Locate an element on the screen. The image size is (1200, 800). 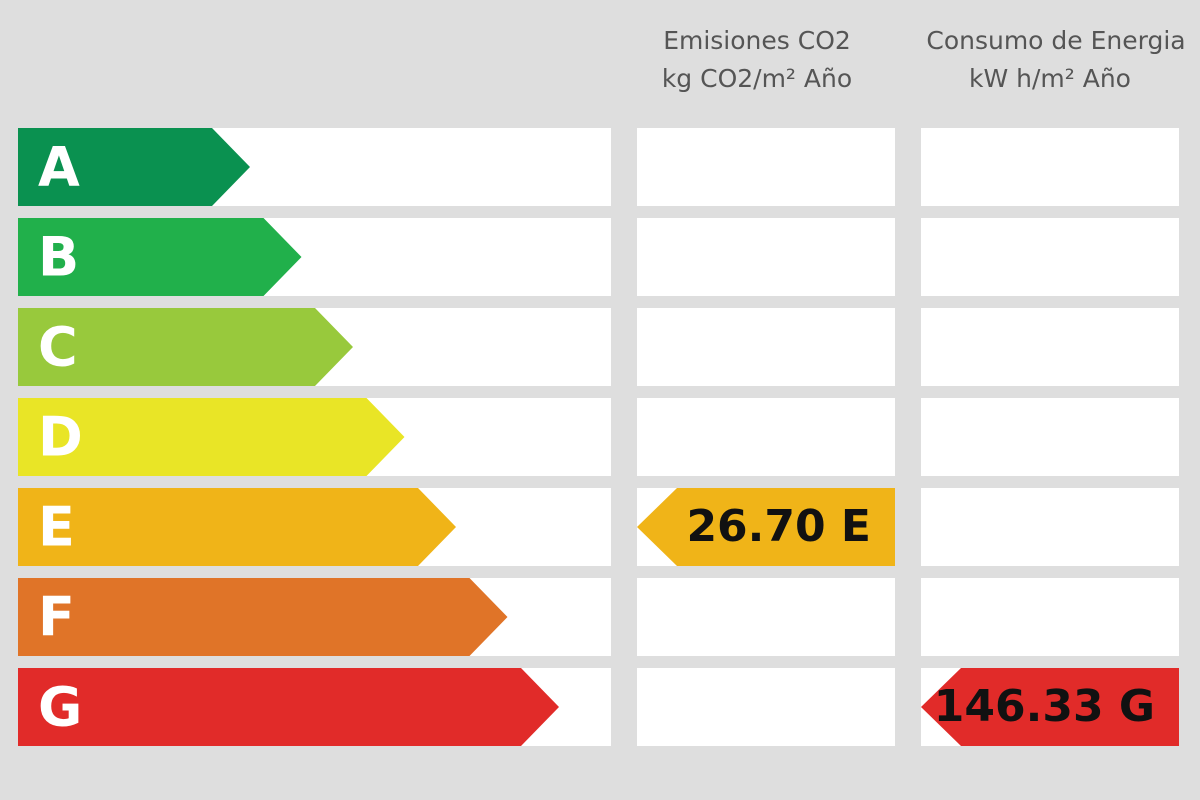
co2-rating: 26.70 E is located at coordinates (778, 526).